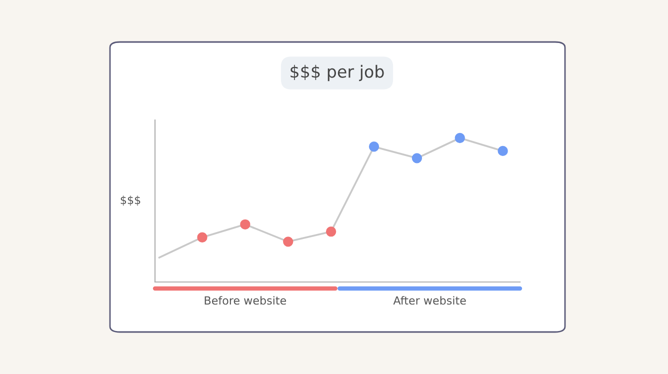 Image resolution: width=668 pixels, height=374 pixels. Describe the element at coordinates (429, 300) in the screenshot. I see `text: After website` at that location.